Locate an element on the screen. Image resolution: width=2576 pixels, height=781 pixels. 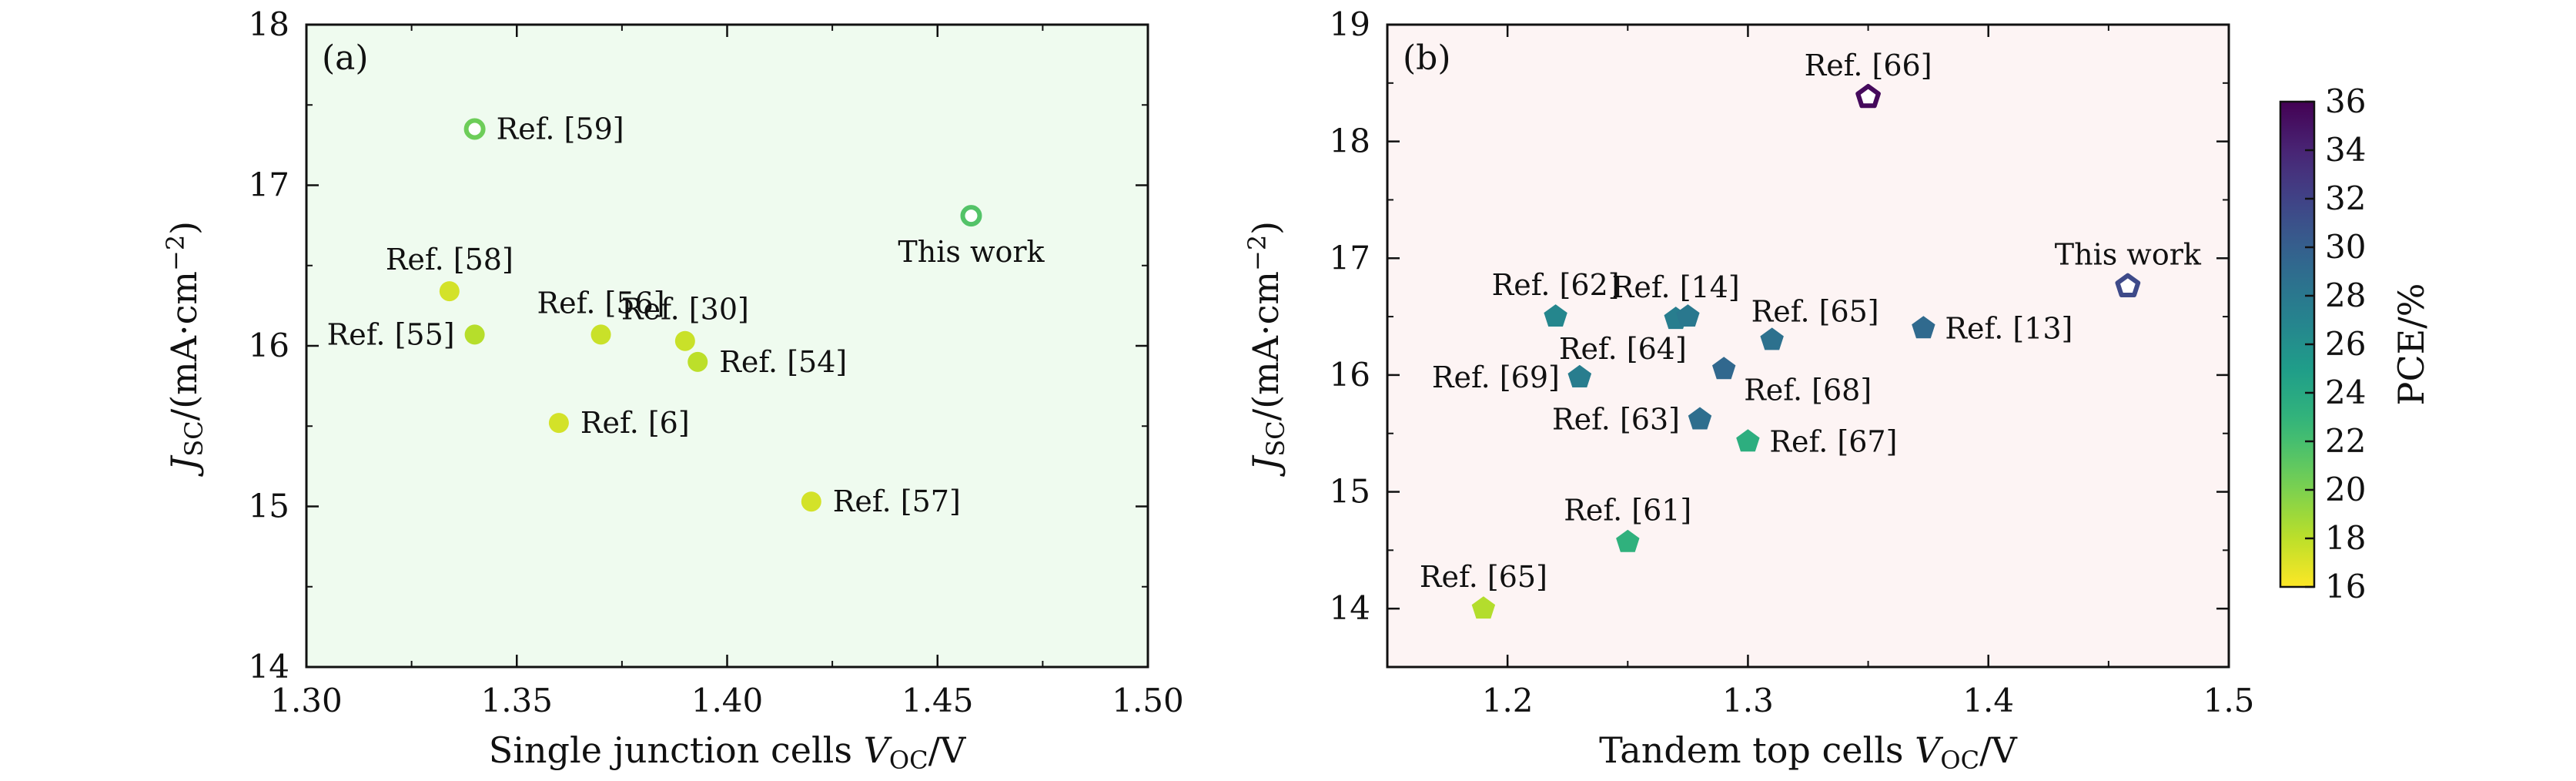
x-tick-label: 1.50 is located at coordinates (1148, 701).